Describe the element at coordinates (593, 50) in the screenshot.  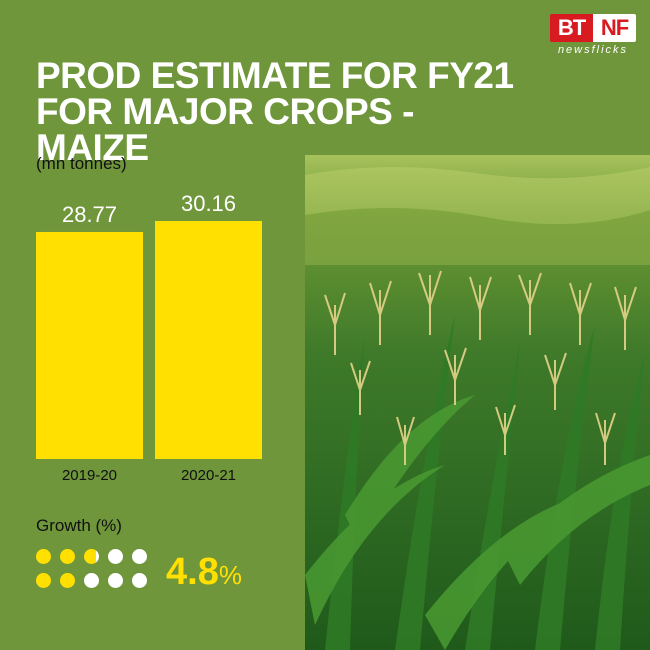
I see `brand-sub: newsflicks` at that location.